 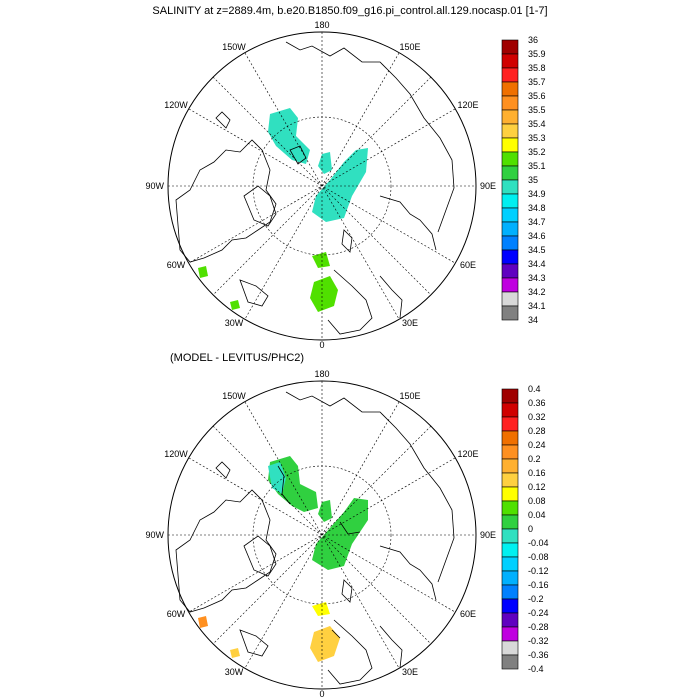 What do you see at coordinates (488, 535) in the screenshot?
I see `lon-label: 90E` at bounding box center [488, 535].